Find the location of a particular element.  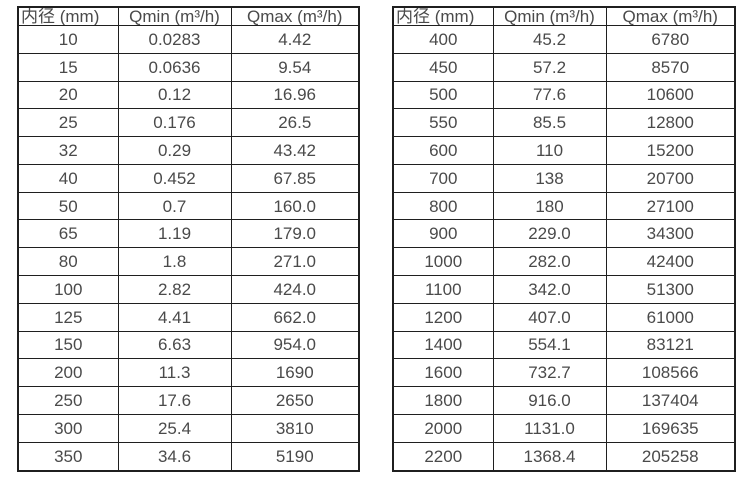

cell-diameter: 500 is located at coordinates (443, 95).